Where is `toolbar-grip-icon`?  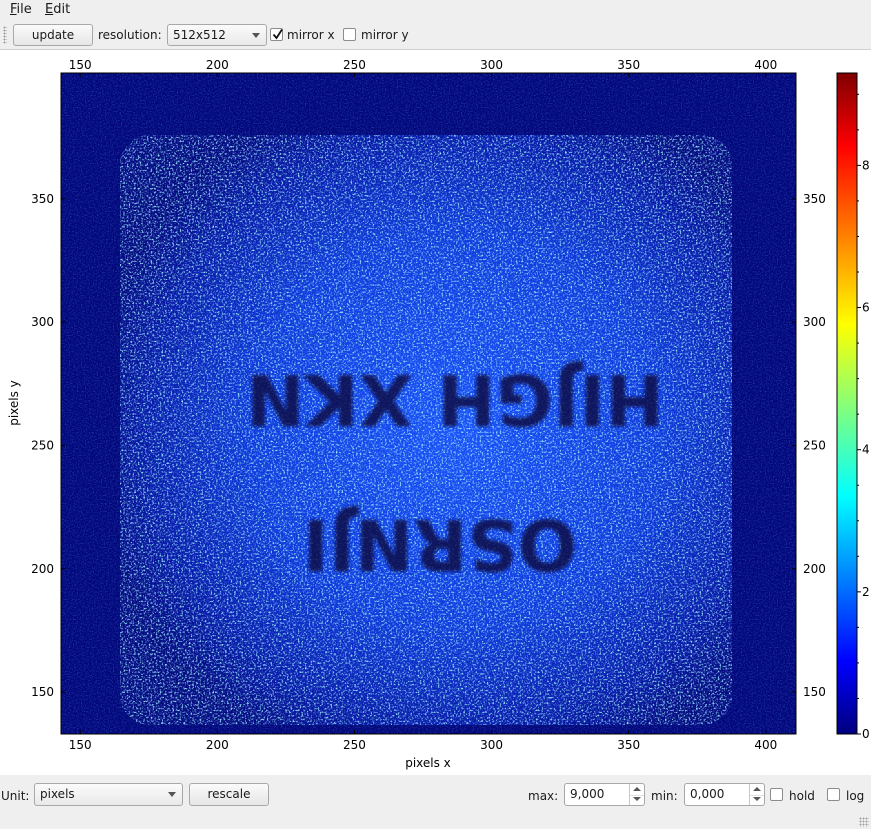
toolbar-grip-icon is located at coordinates (5, 35).